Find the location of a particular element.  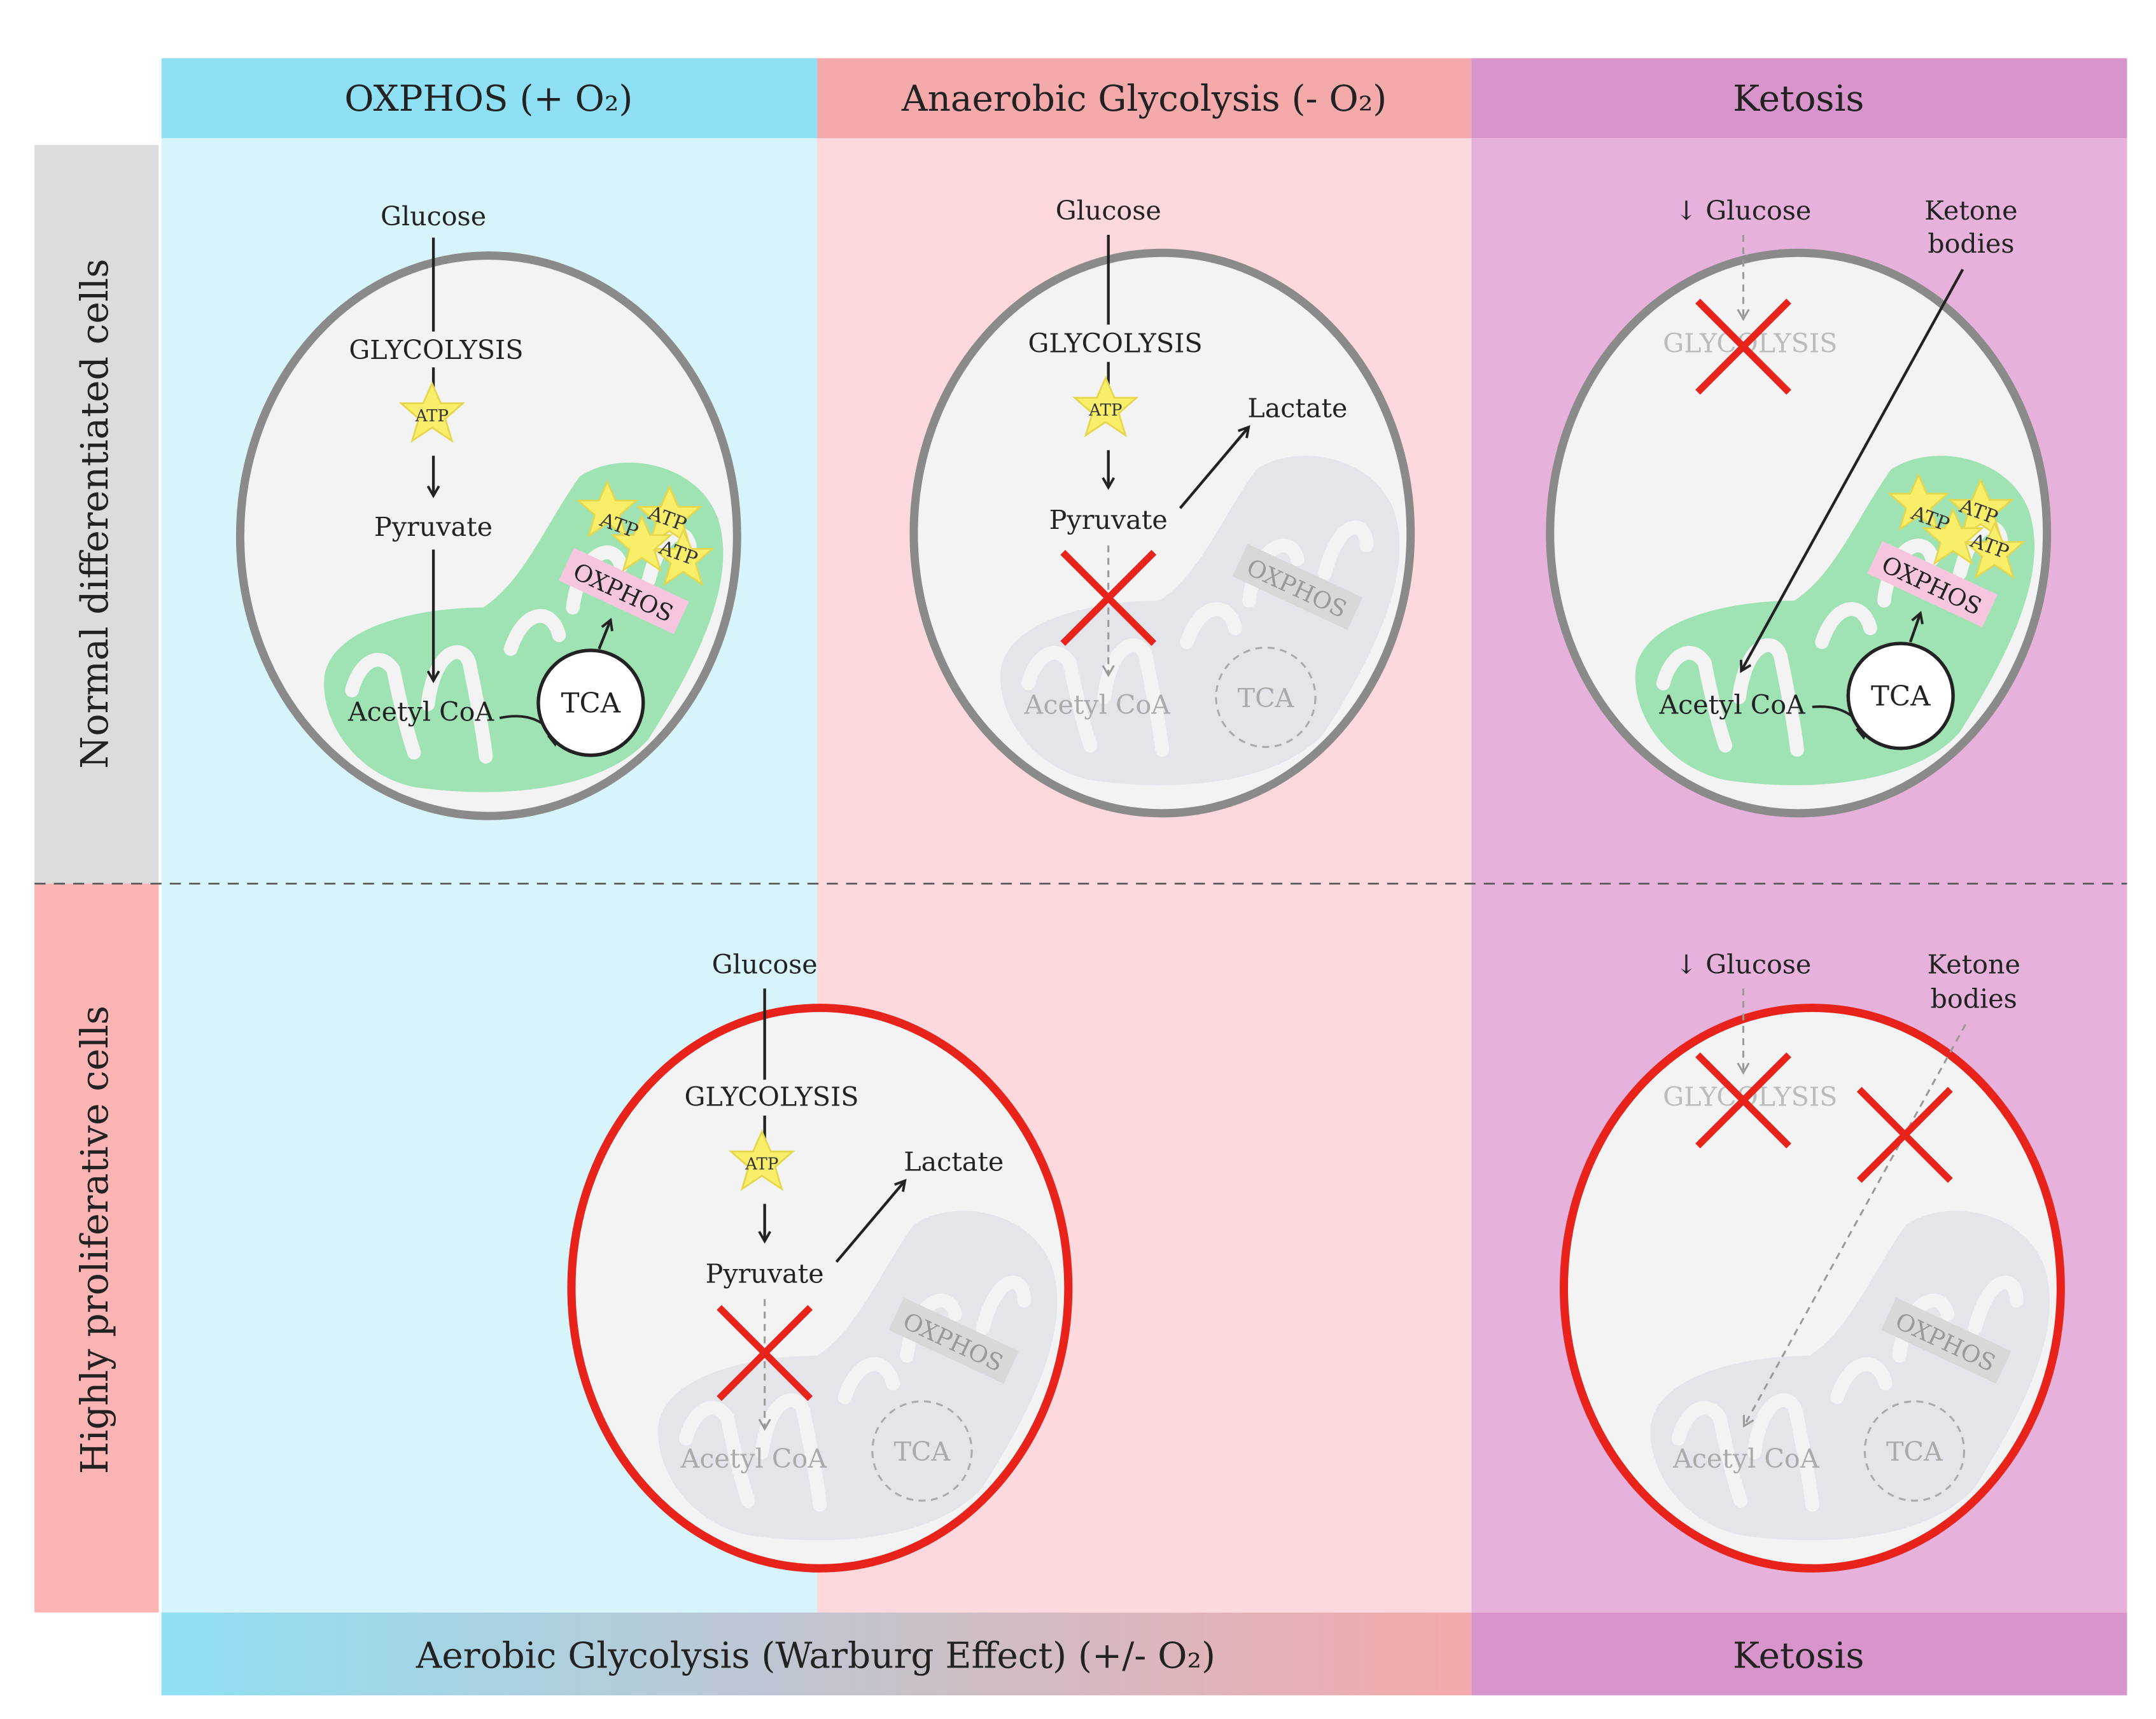

svg-text: ↓ Glucose is located at coordinates (1744, 964).